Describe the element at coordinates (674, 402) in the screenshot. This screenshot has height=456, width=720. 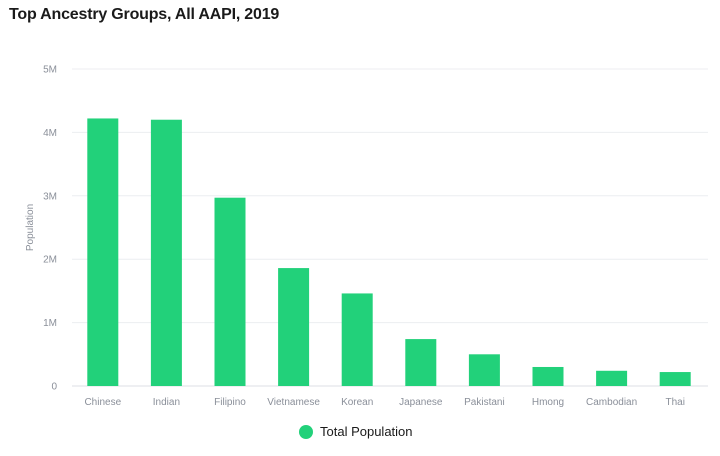
I see `x-tick-label: Thai` at that location.